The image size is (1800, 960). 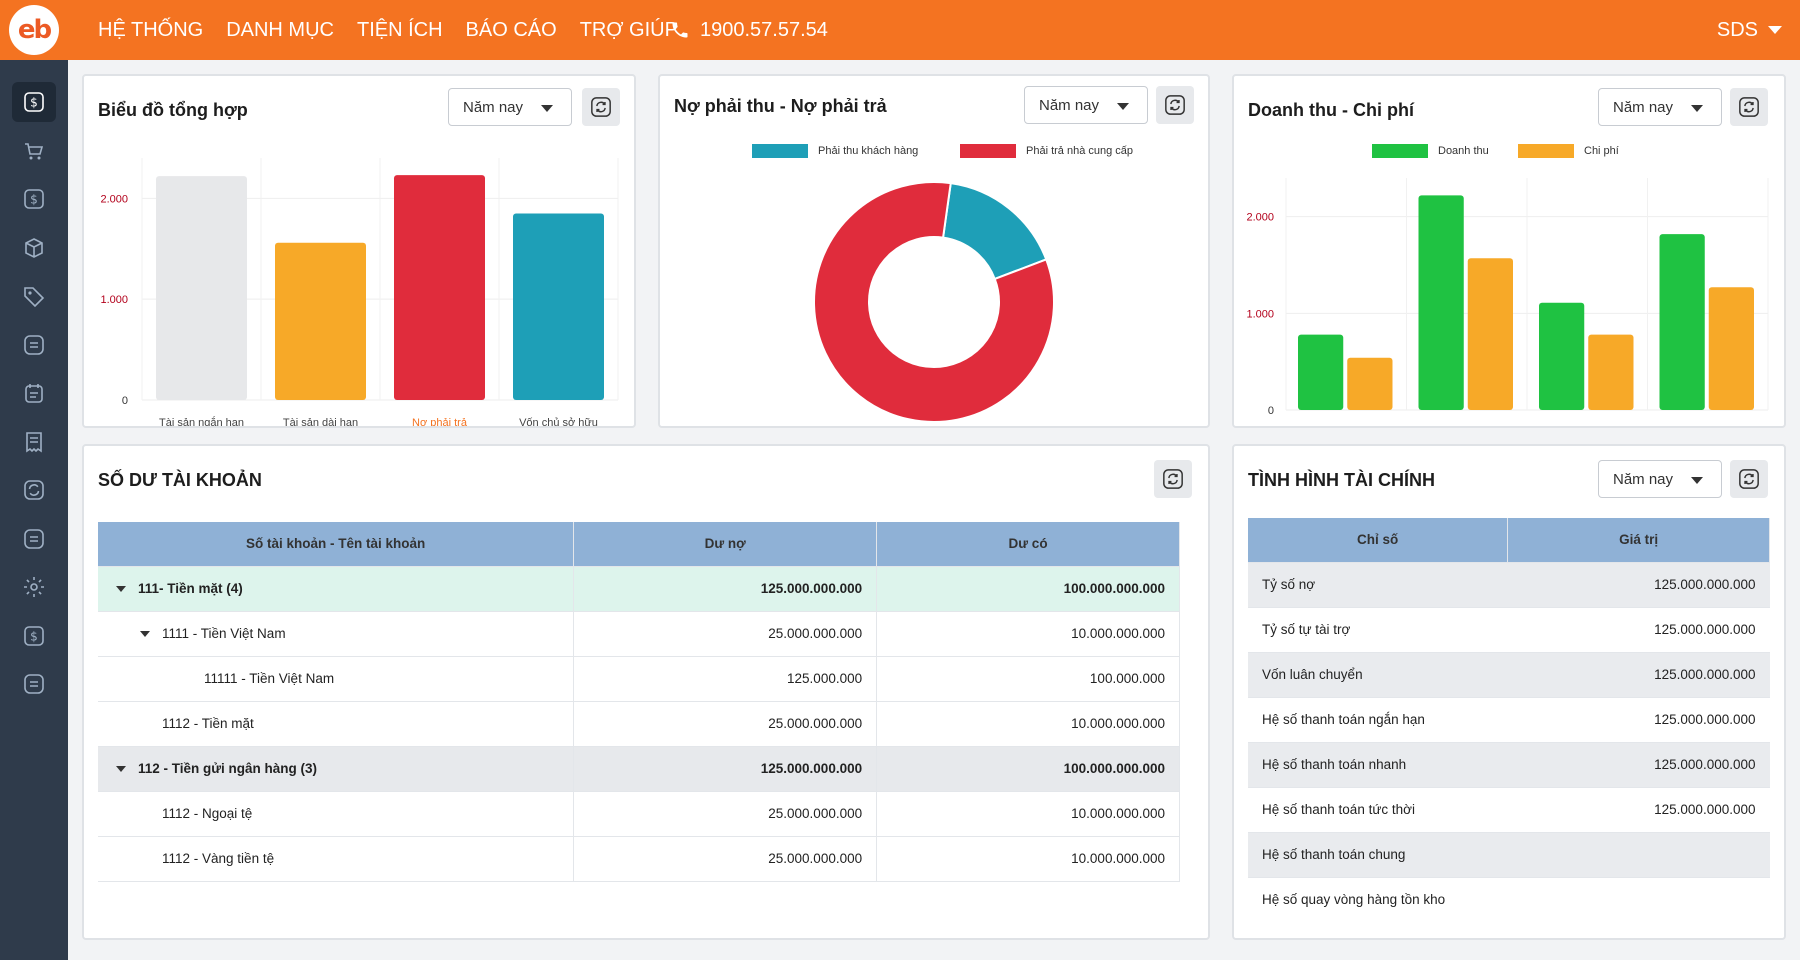 I want to click on legend-item: Phải trả nhà cung cấp, so click(x=1046, y=151).